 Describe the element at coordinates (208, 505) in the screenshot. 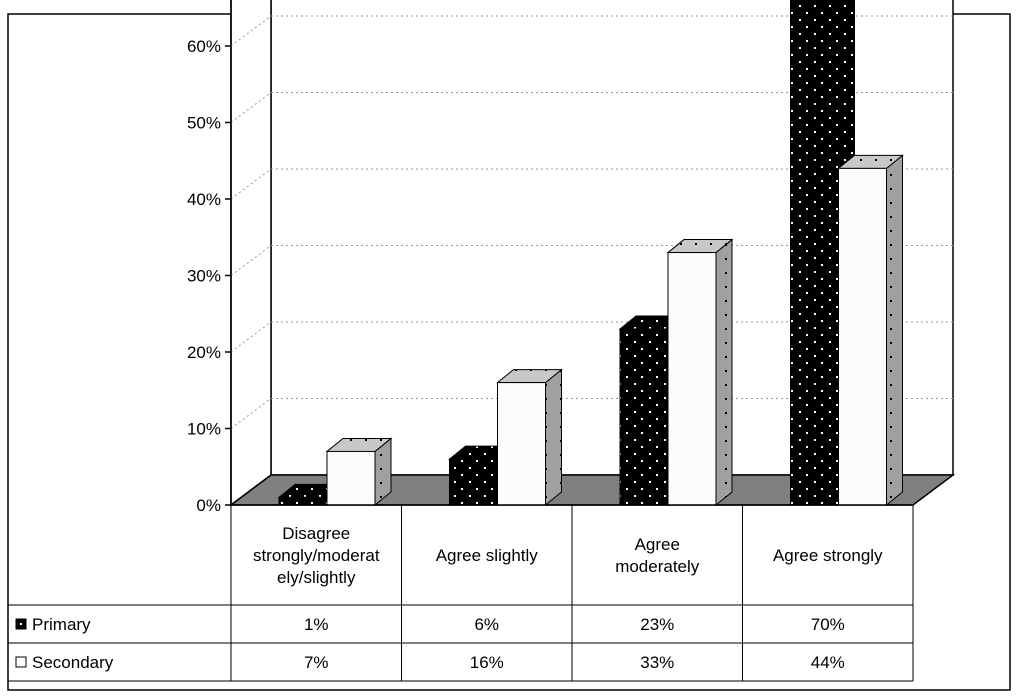

I see `y-tick-label: 0%` at that location.